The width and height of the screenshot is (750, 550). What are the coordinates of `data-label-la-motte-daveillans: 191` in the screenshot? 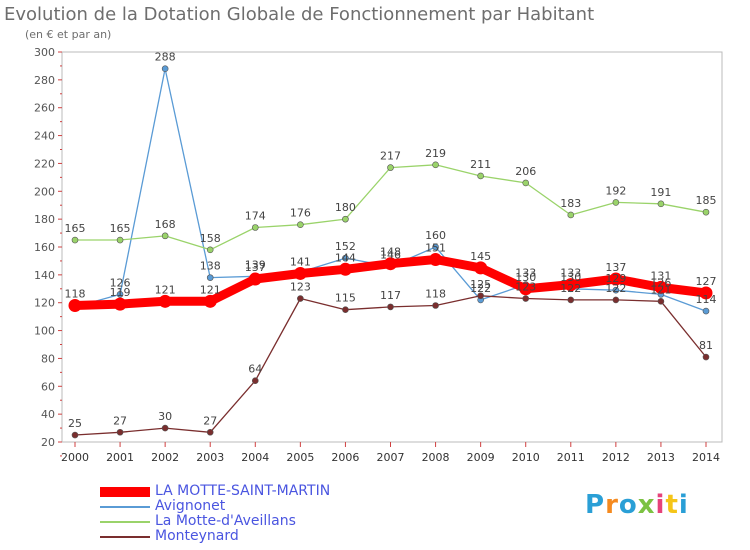 It's located at (660, 192).